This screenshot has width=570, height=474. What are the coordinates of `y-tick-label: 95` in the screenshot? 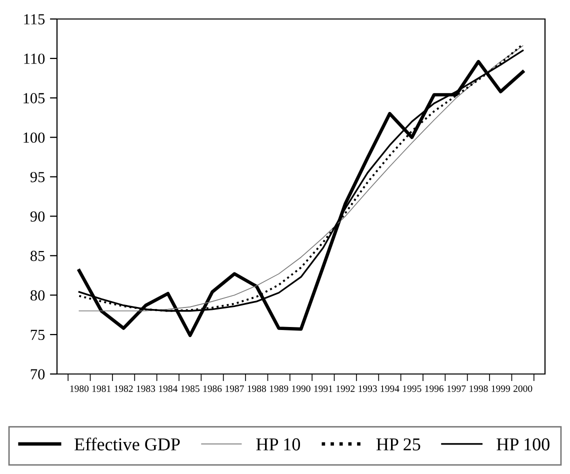 It's located at (37, 177).